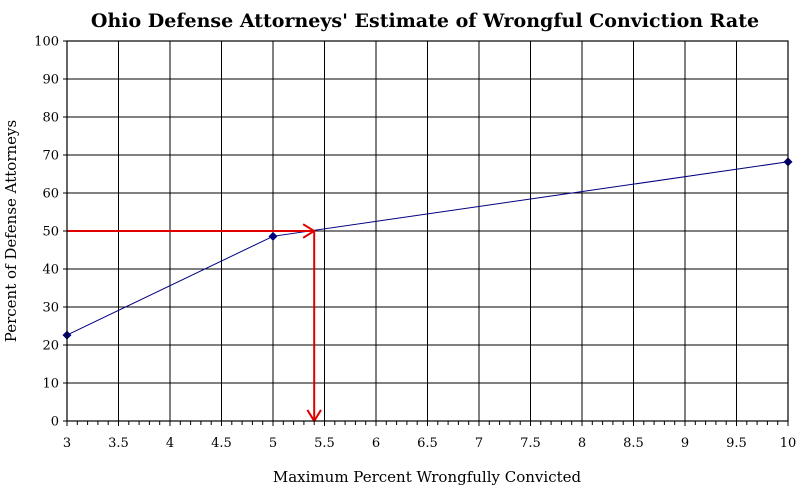 The width and height of the screenshot is (800, 492). Describe the element at coordinates (50, 270) in the screenshot. I see `y-tick-label: 40` at that location.